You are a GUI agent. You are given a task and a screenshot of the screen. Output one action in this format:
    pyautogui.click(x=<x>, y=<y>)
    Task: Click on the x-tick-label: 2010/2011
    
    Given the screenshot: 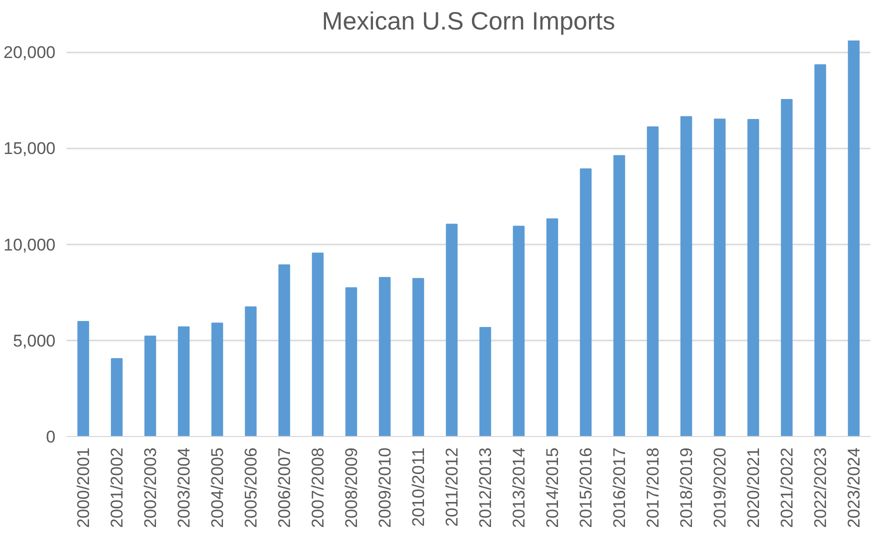 What is the action you would take?
    pyautogui.click(x=418, y=487)
    